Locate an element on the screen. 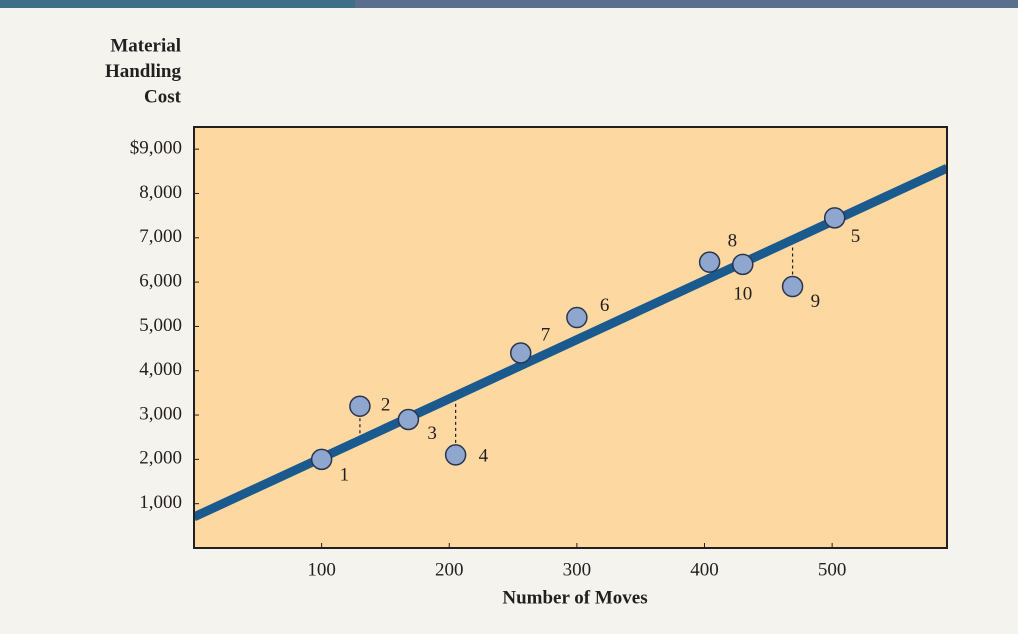 The width and height of the screenshot is (1018, 634). y-tick-label: 6,000 is located at coordinates (160, 280).